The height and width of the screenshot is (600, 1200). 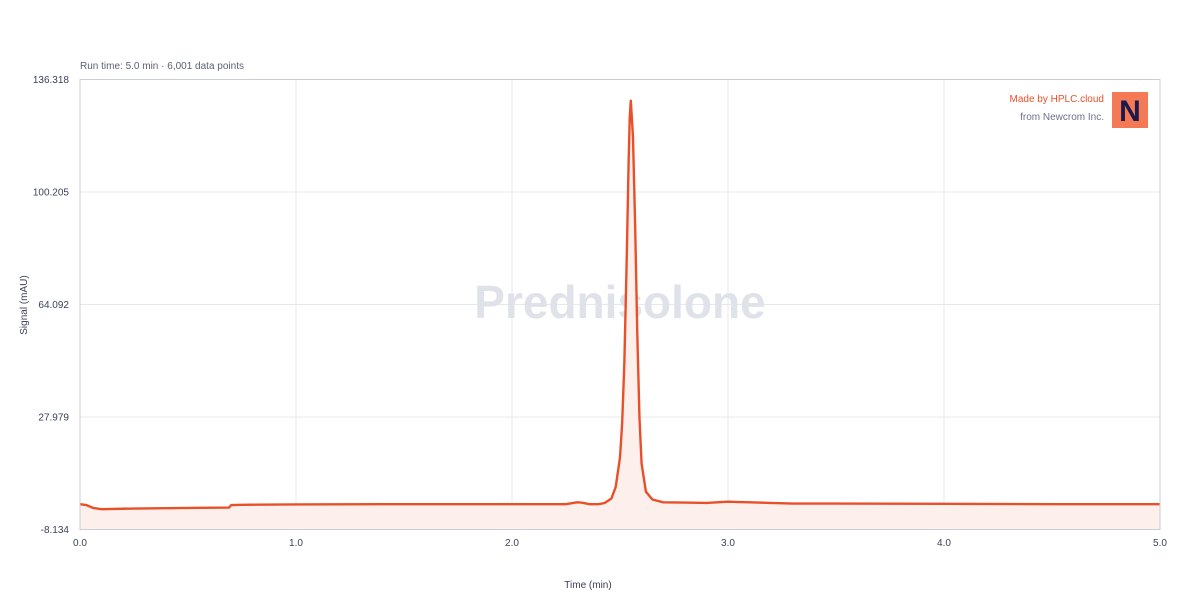 What do you see at coordinates (944, 543) in the screenshot?
I see `x-tick-label: 4.0` at bounding box center [944, 543].